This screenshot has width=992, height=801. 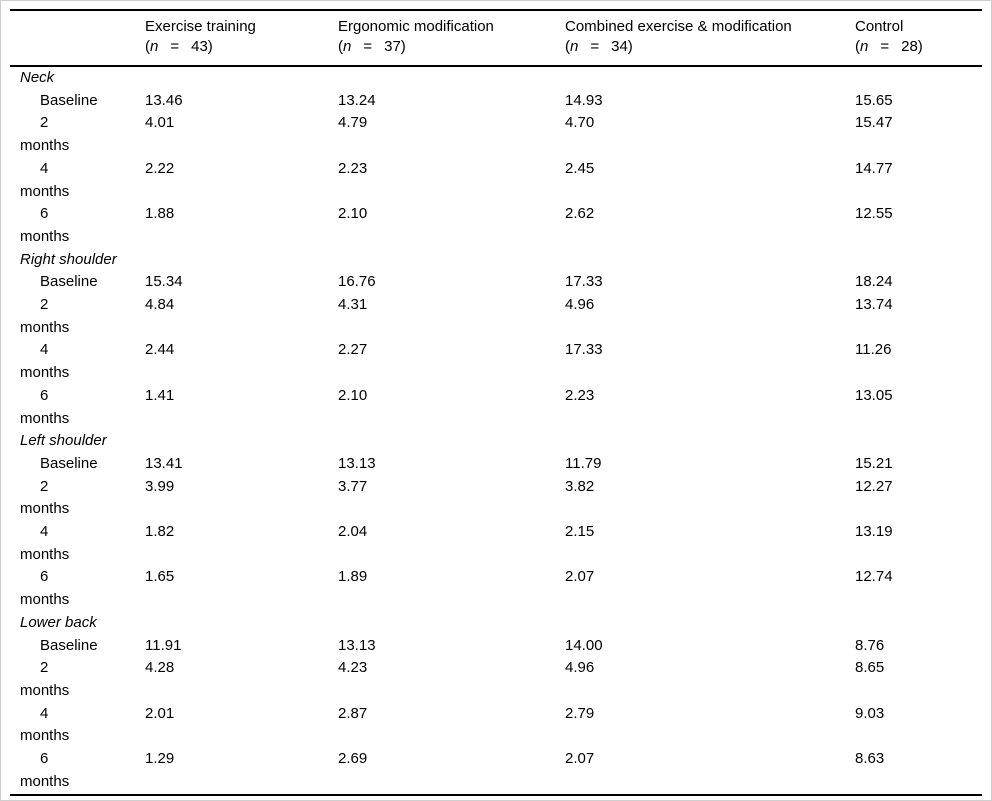 I want to click on column-header-control: Control (n = 28), so click(x=918, y=38).